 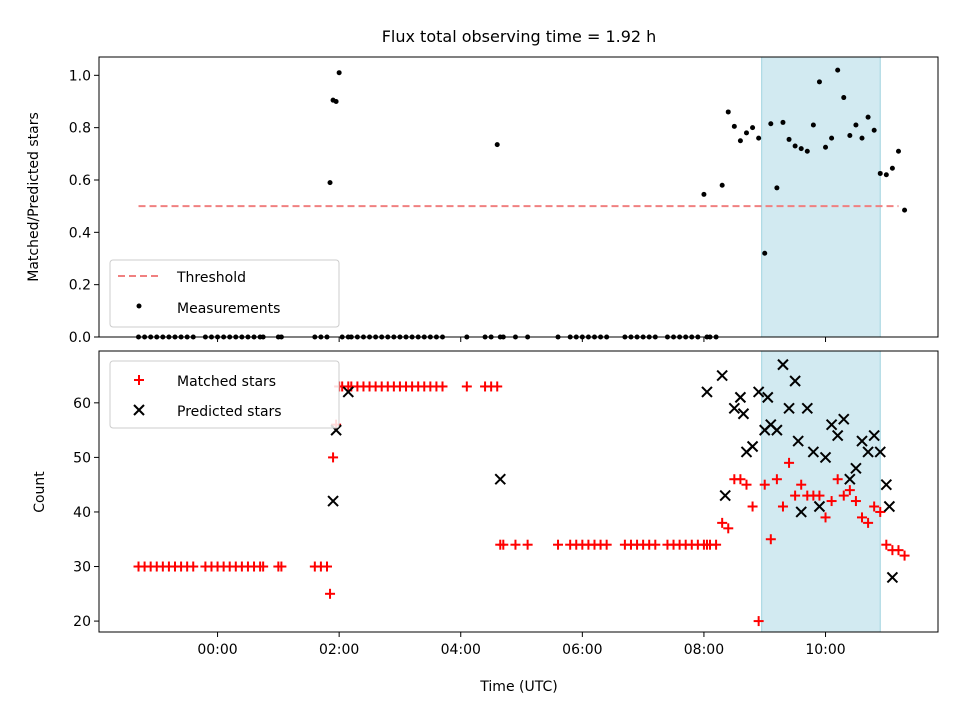 What do you see at coordinates (80, 129) in the screenshot?
I see `top-y-tick-label: 0.8` at bounding box center [80, 129].